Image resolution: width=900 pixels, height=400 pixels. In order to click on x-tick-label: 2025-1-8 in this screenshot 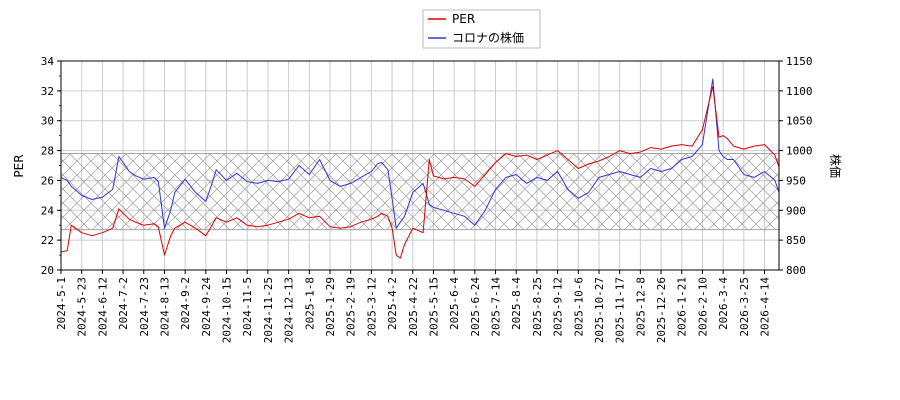, I will do `click(309, 303)`.